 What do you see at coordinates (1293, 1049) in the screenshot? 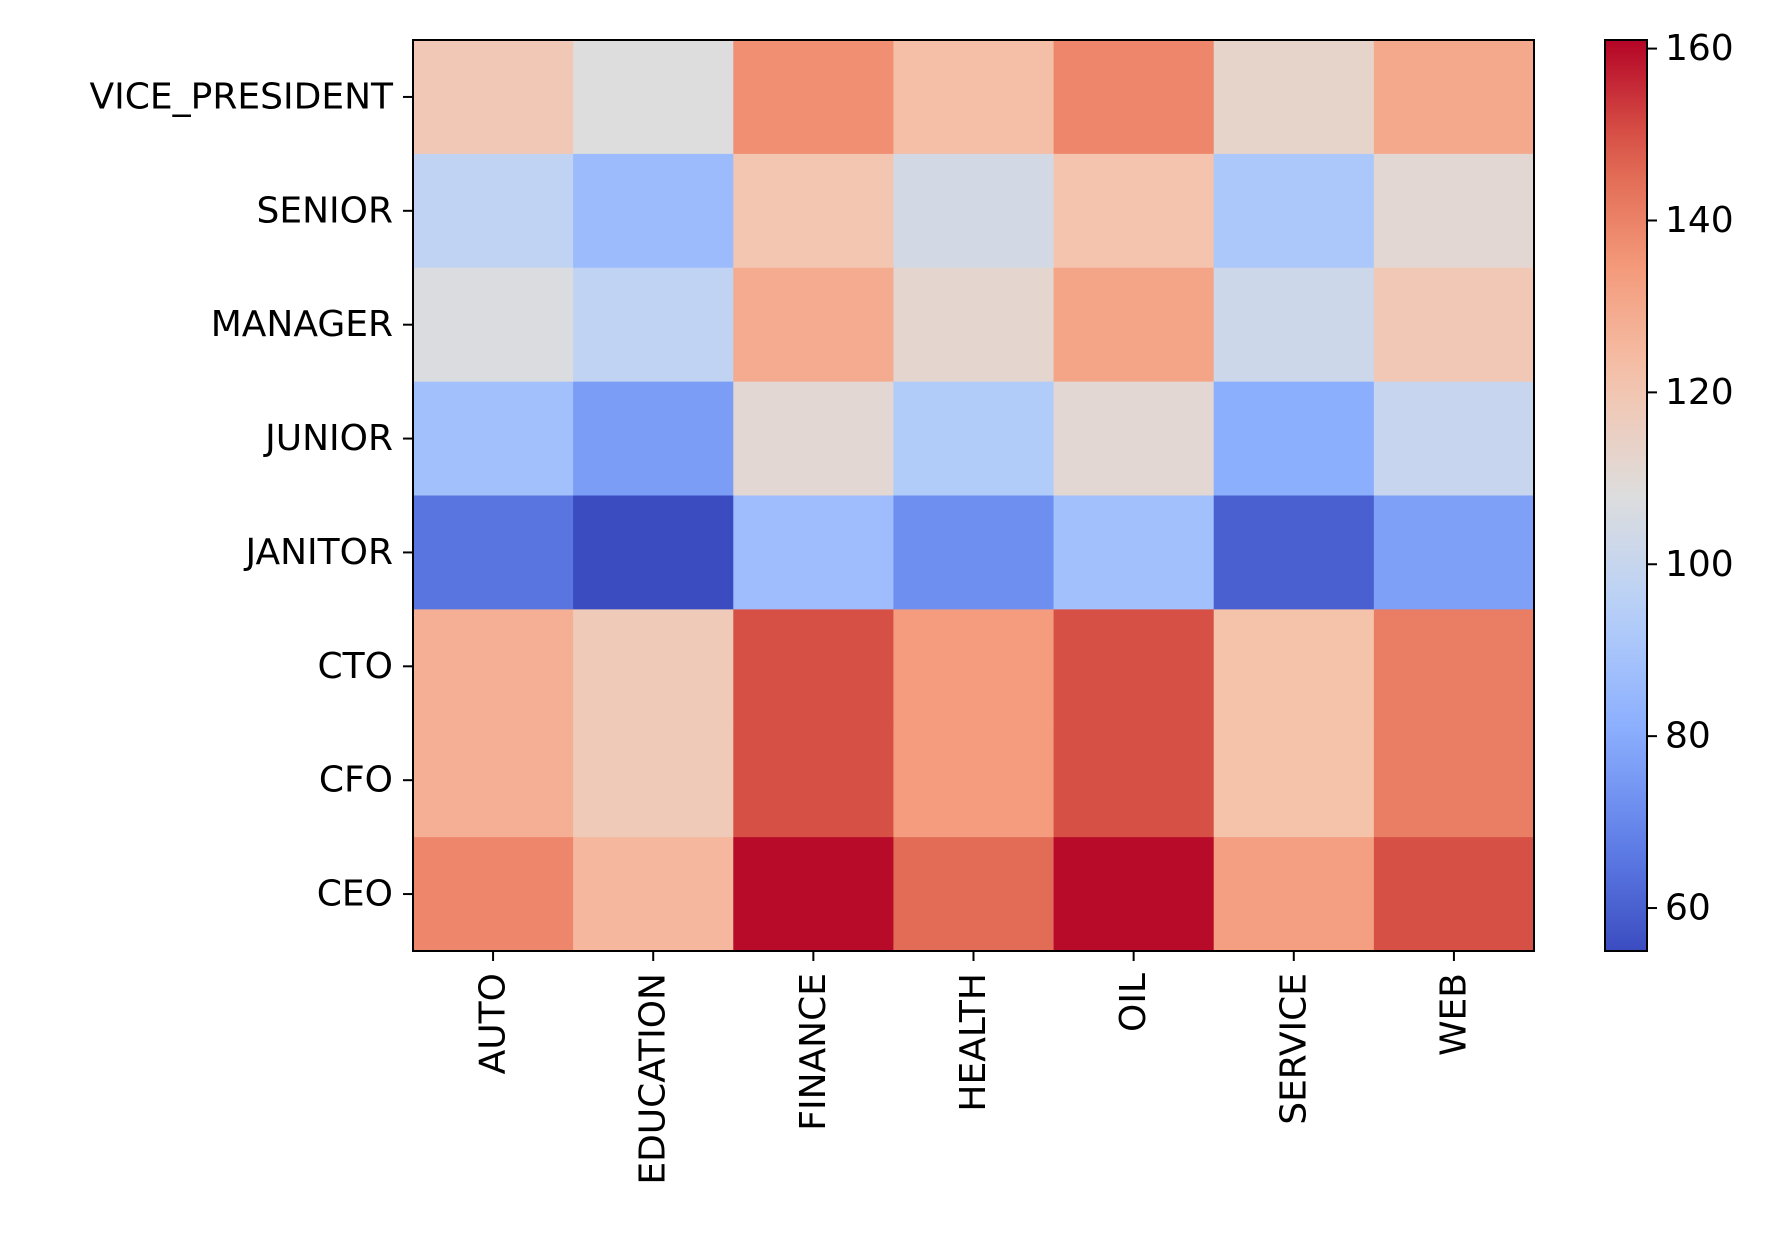
I see `x-tick-label: SERVICE` at bounding box center [1293, 1049].